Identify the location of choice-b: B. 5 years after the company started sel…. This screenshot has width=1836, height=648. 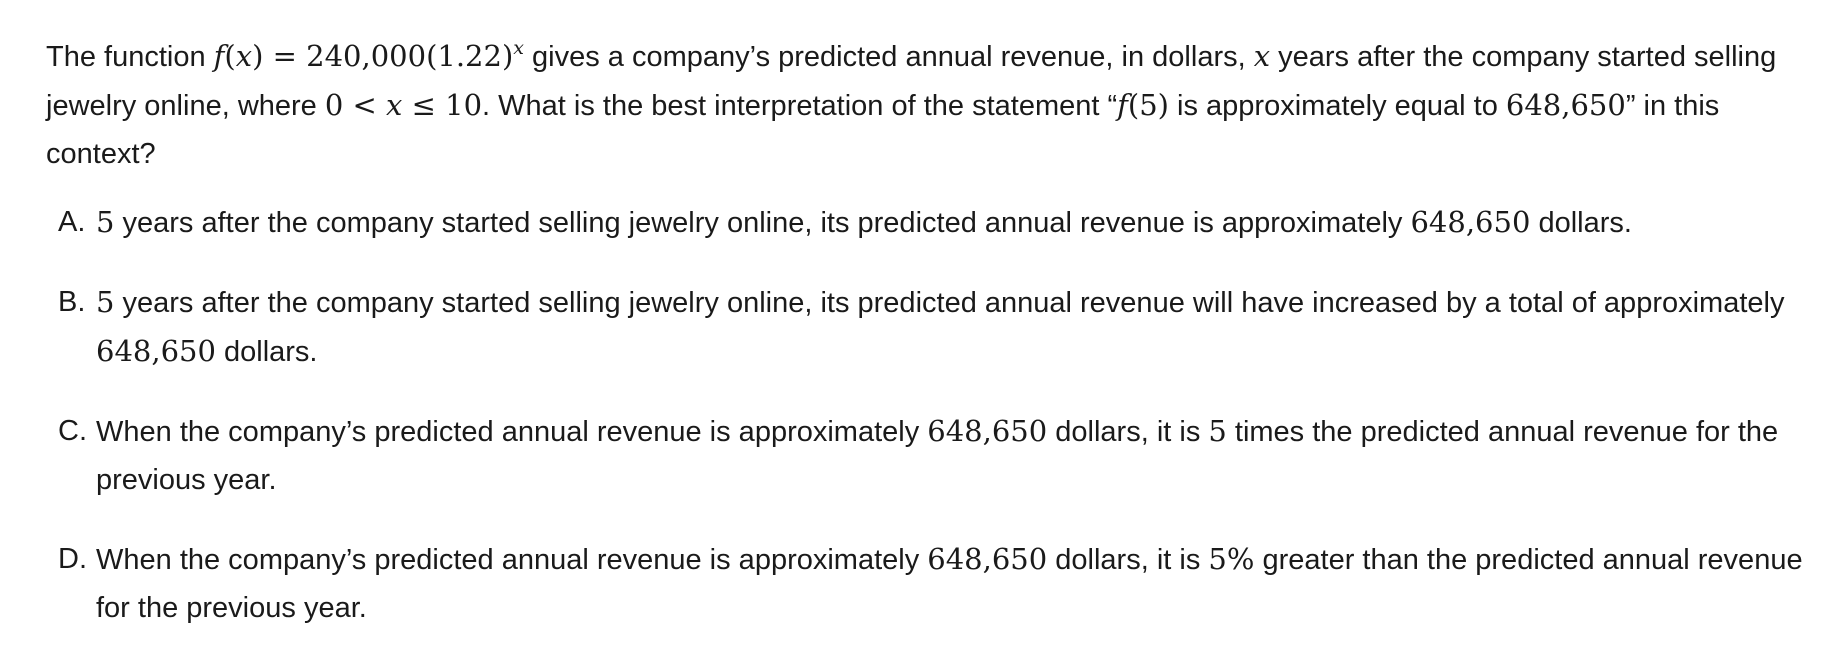
(938, 327).